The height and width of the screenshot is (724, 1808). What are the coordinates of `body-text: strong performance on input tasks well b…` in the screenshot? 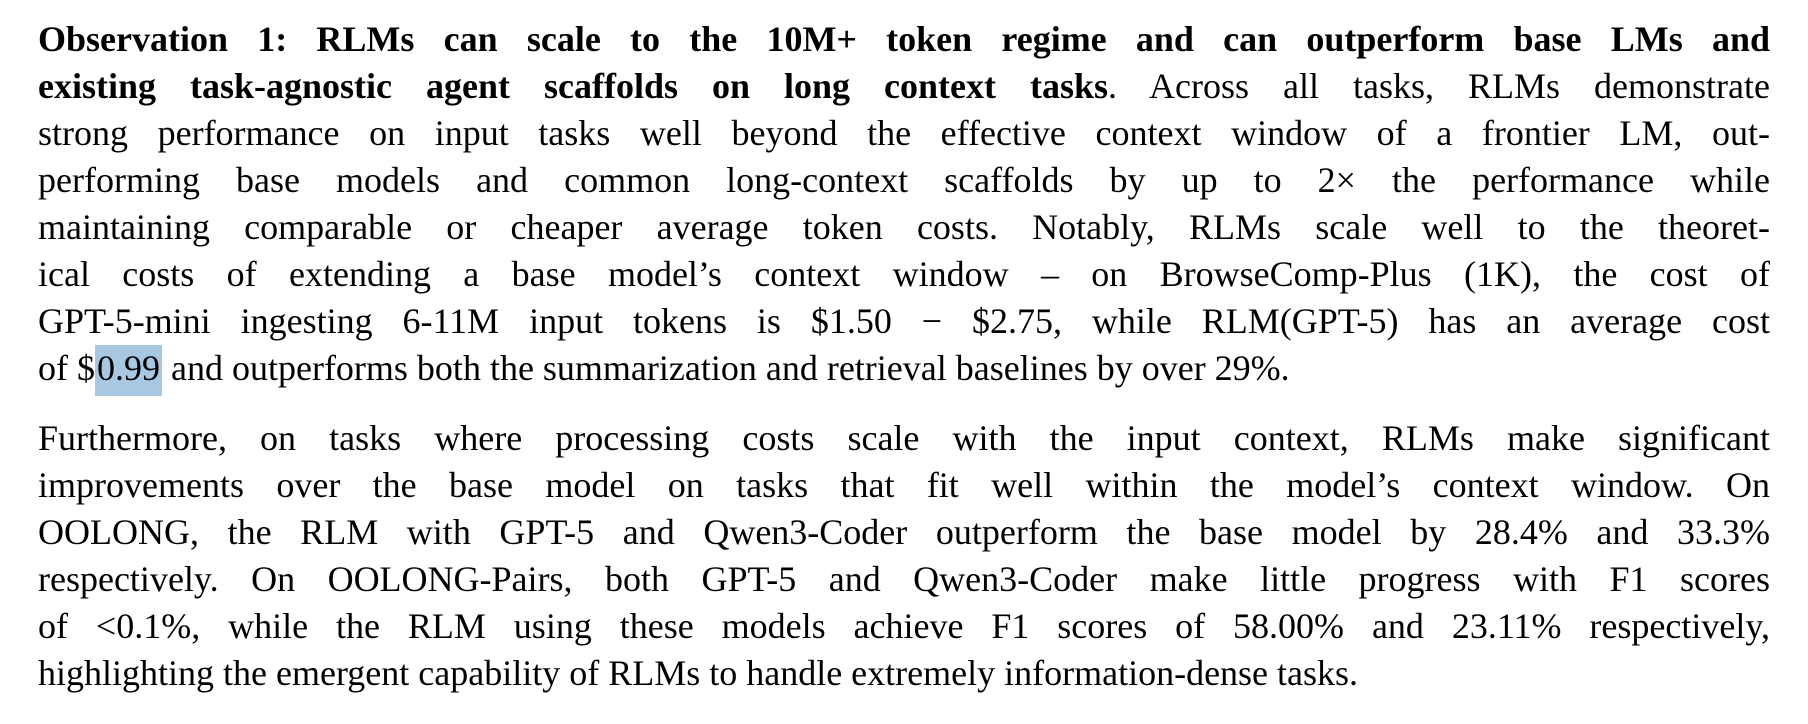 It's located at (904, 133).